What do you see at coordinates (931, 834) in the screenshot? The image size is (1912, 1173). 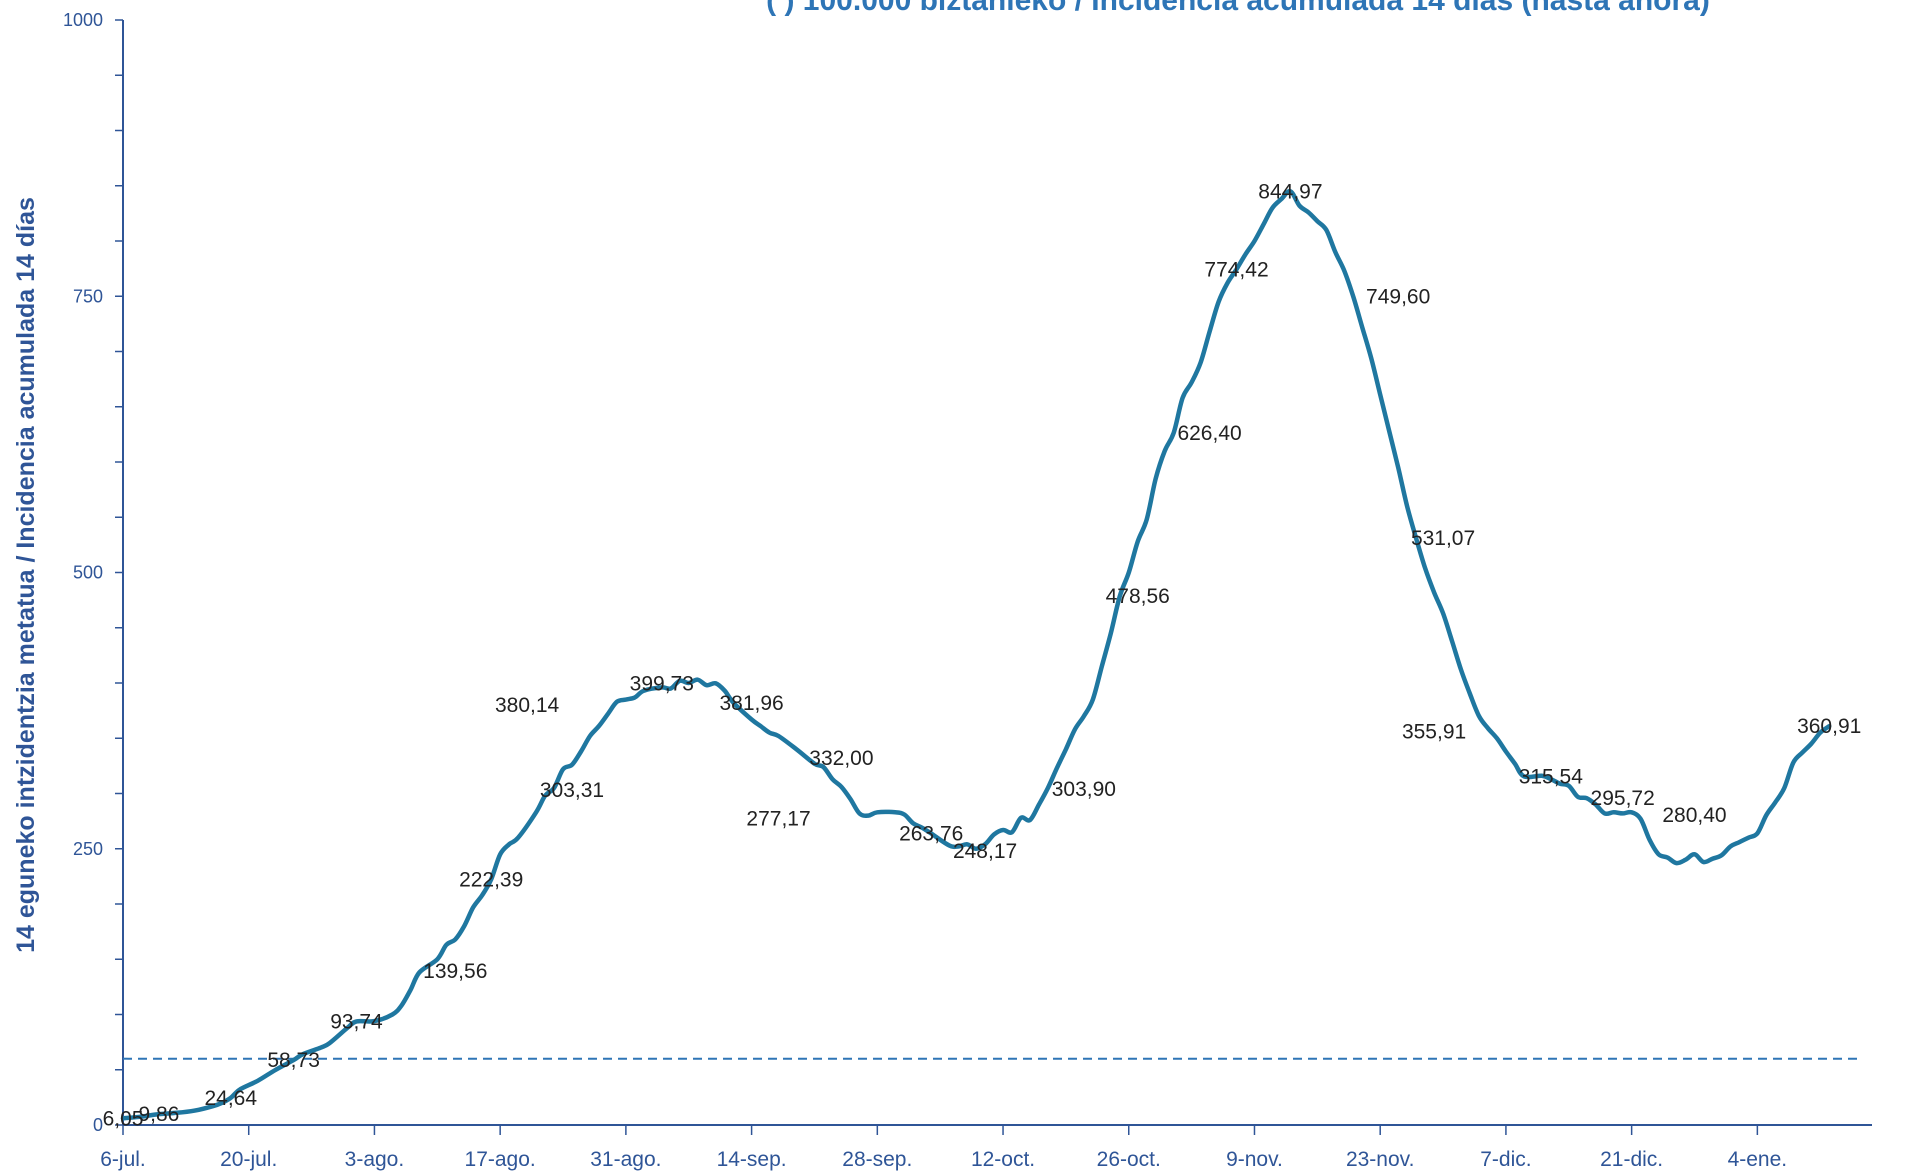 I see `data-label: 263,76` at bounding box center [931, 834].